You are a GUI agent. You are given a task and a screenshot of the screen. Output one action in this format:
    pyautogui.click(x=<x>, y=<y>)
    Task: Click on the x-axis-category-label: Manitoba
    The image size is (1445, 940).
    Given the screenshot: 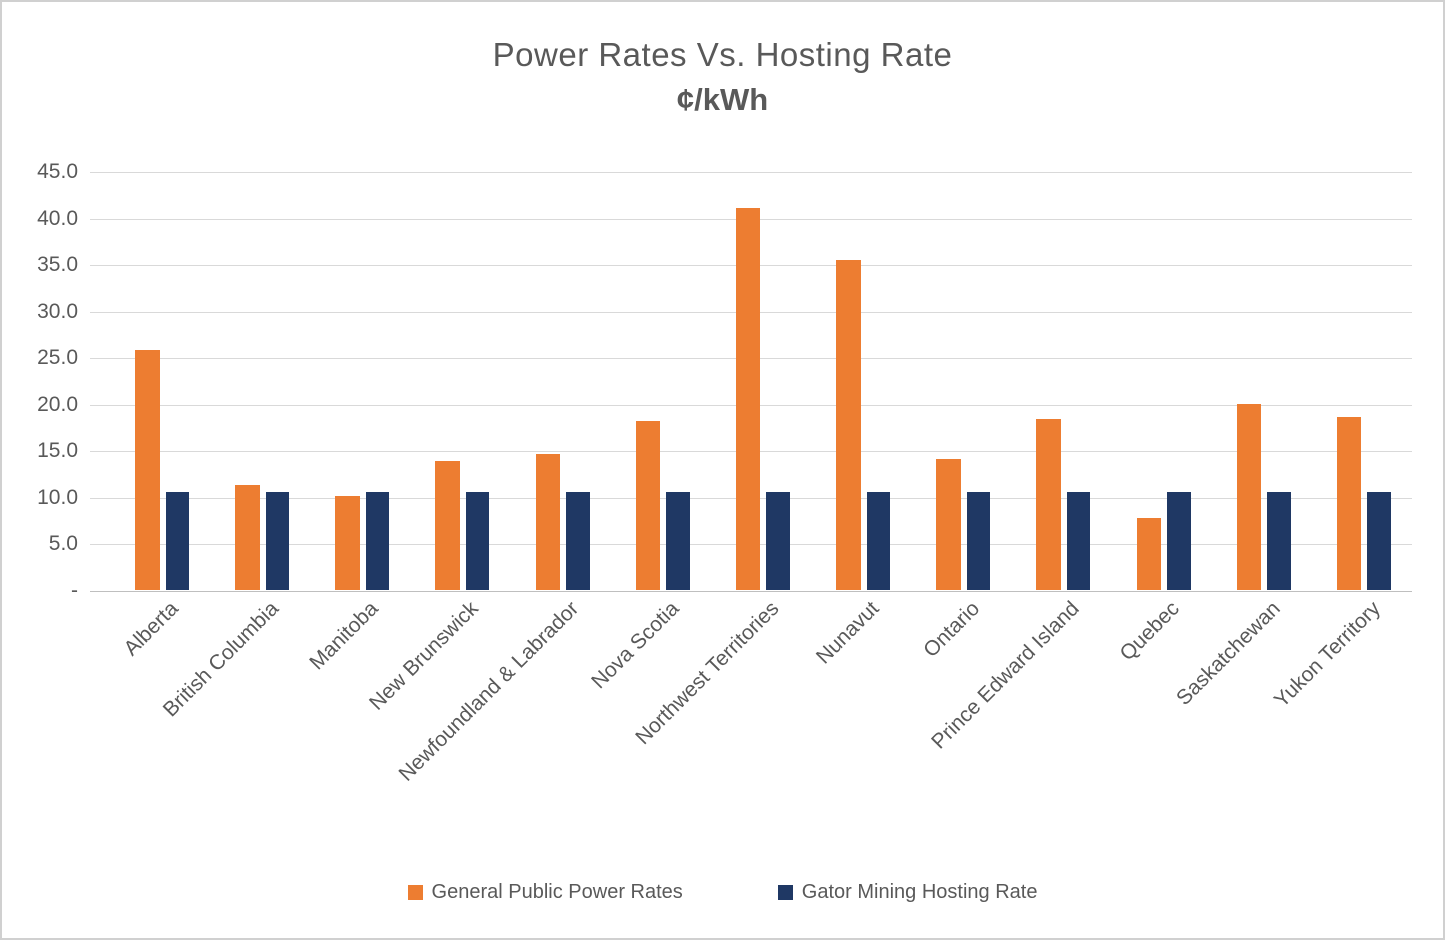 What is the action you would take?
    pyautogui.click(x=344, y=636)
    